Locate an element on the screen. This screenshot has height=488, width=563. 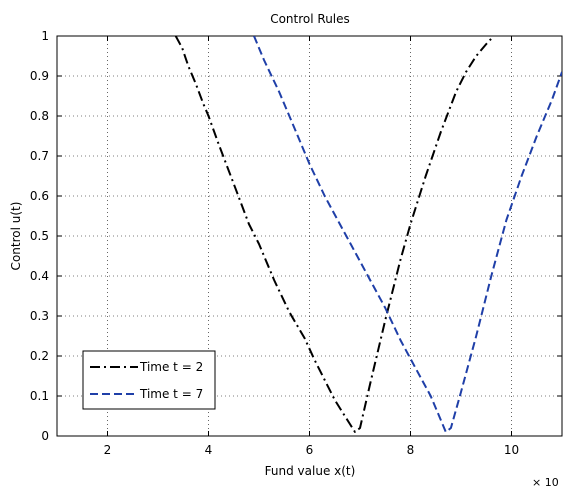
y-tick-label: 0.5 is located at coordinates (39, 236).